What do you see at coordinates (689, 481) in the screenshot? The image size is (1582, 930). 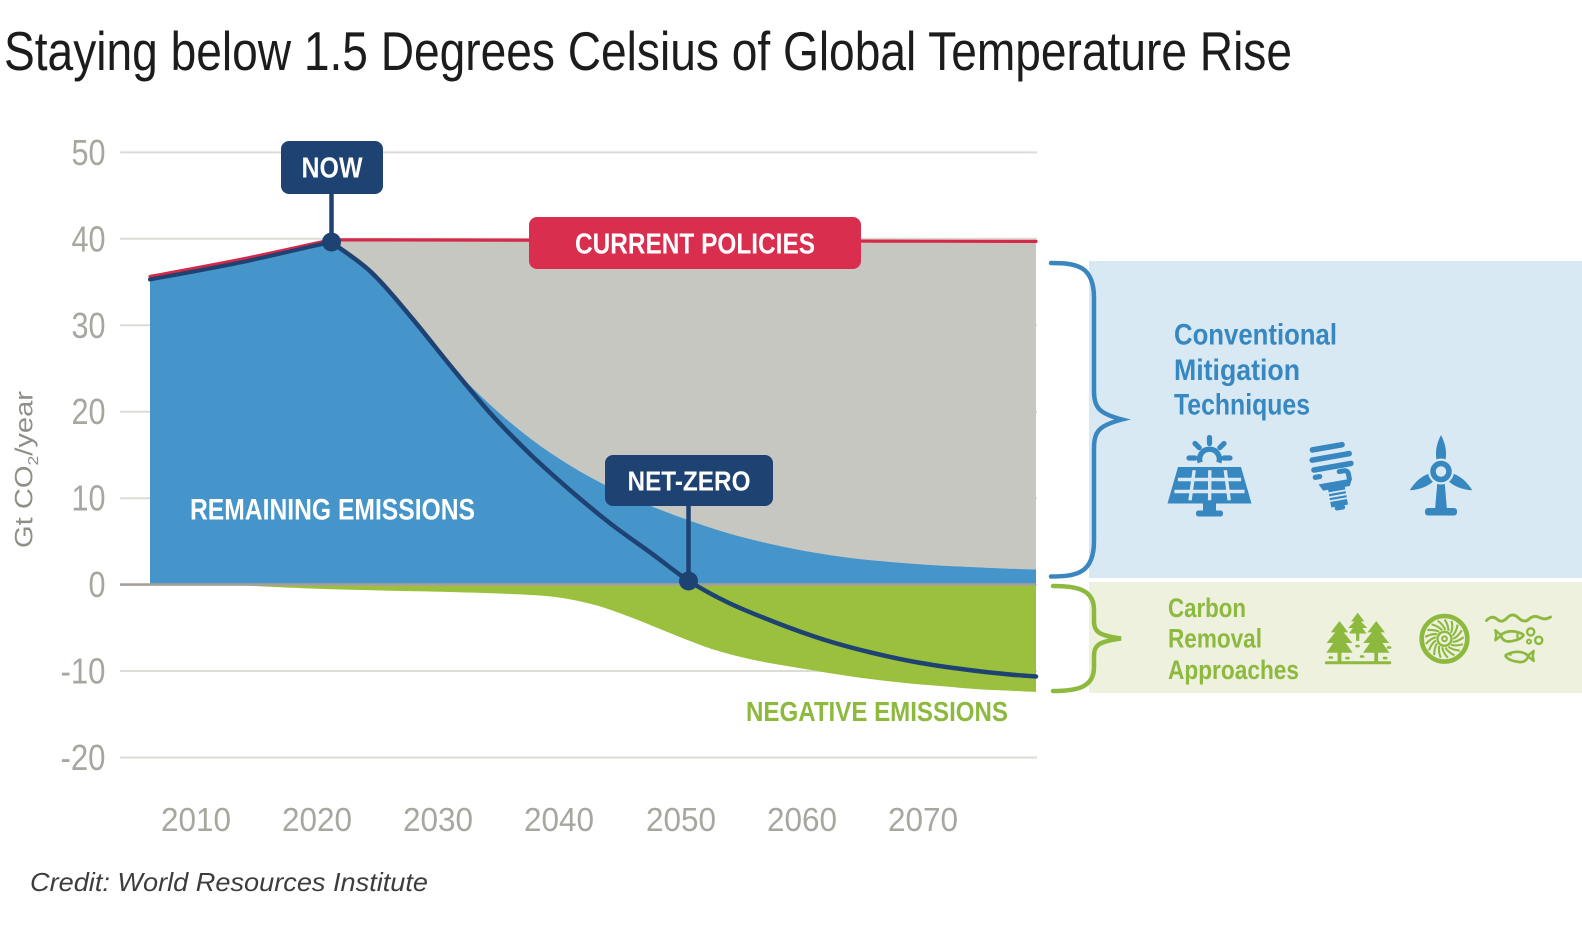 I see `svg-text: NET-ZERO` at bounding box center [689, 481].